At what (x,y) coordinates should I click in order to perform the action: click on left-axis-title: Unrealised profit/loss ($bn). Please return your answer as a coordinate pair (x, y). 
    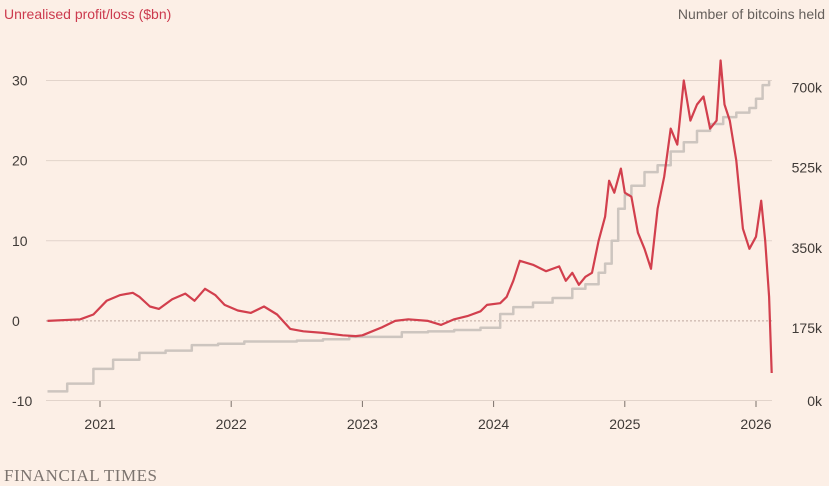
    Looking at the image, I should click on (87, 14).